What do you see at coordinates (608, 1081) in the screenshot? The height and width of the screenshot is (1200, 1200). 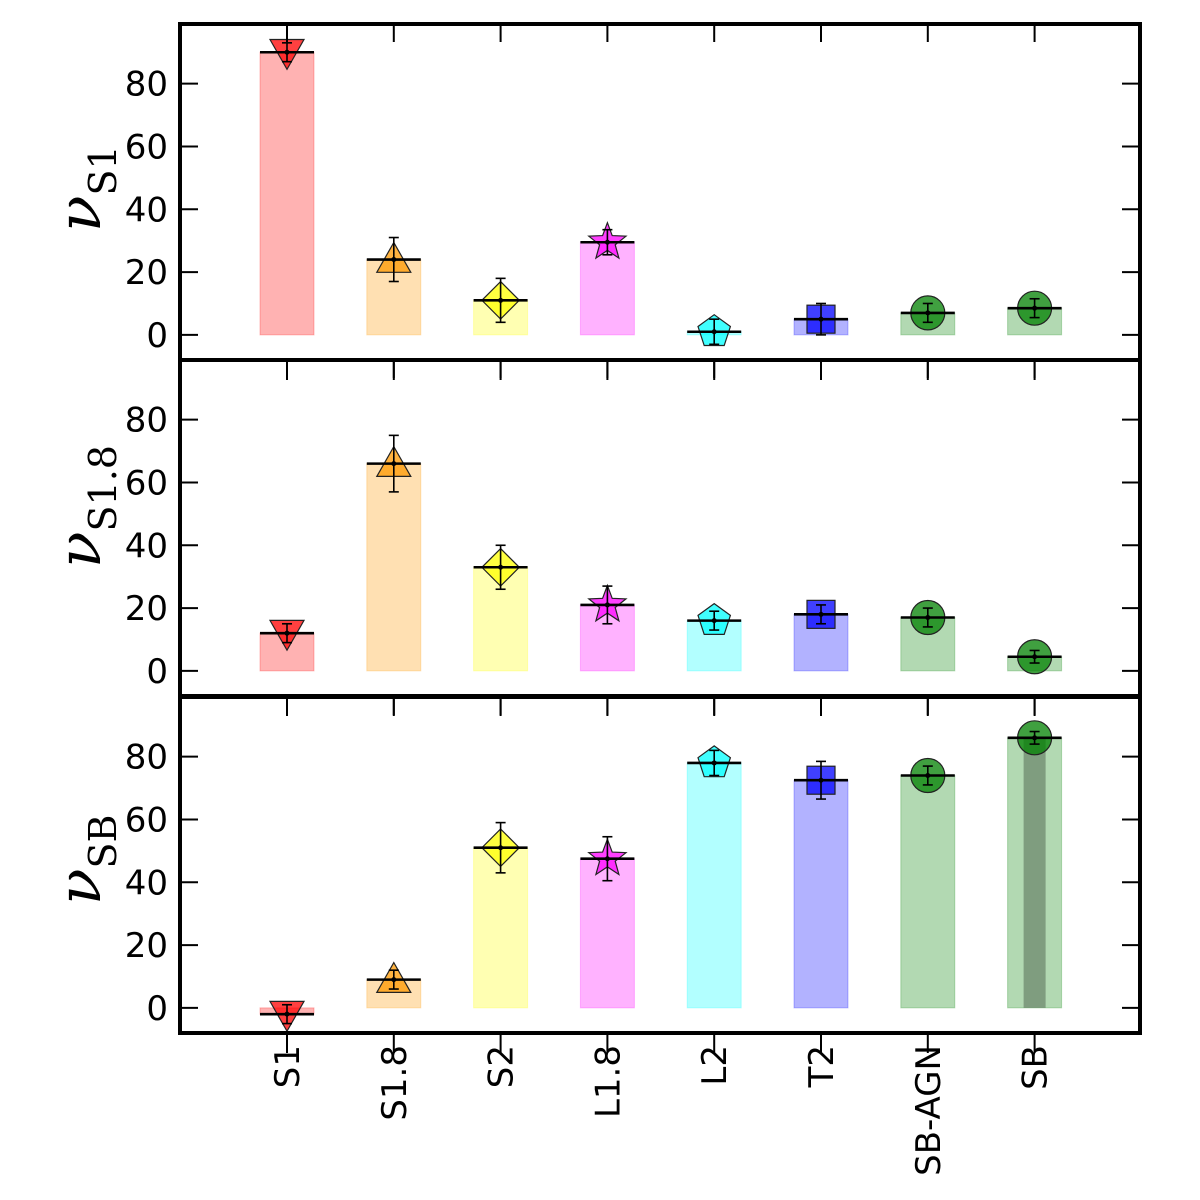 I see `x-tick-label: L1.8` at bounding box center [608, 1081].